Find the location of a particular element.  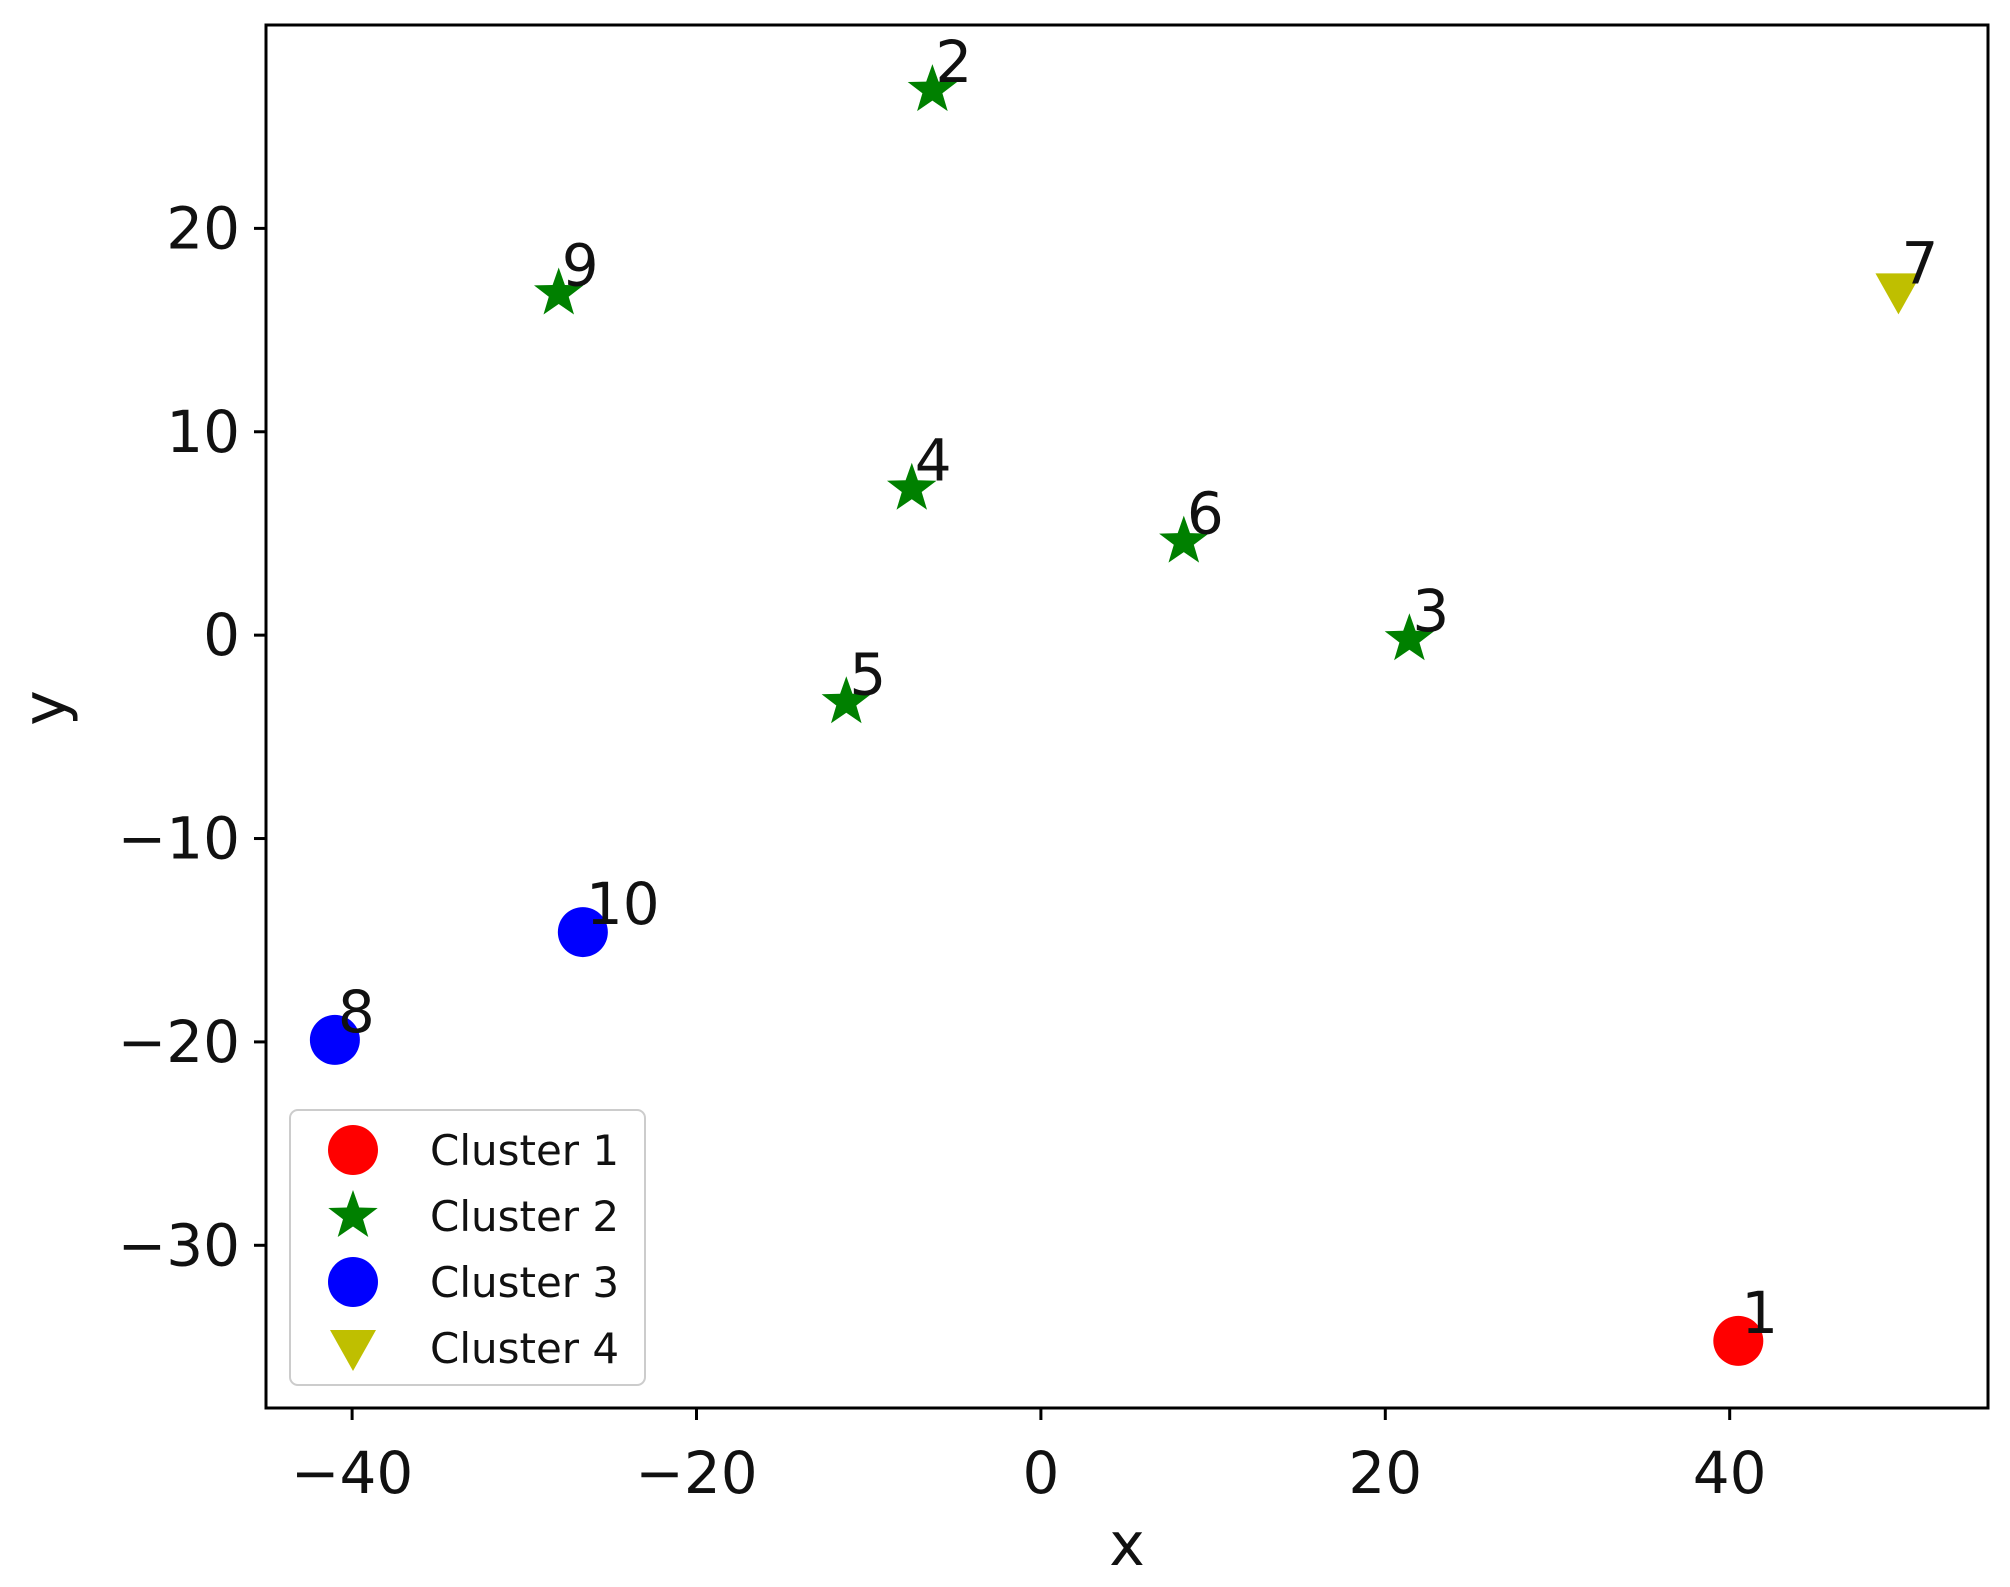

x-tick-label: −20 is located at coordinates (696, 1473).